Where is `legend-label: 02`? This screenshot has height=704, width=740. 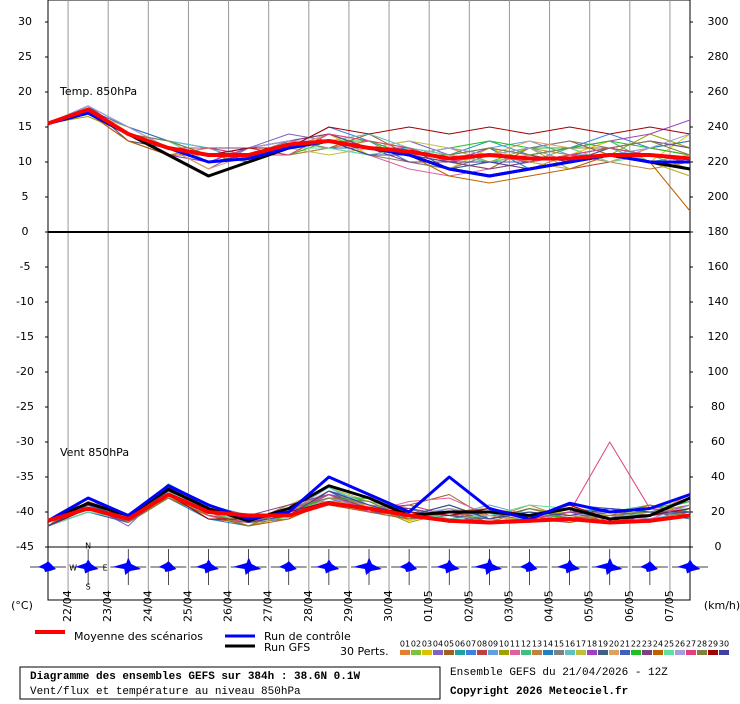
legend-label: 02 is located at coordinates (416, 644).